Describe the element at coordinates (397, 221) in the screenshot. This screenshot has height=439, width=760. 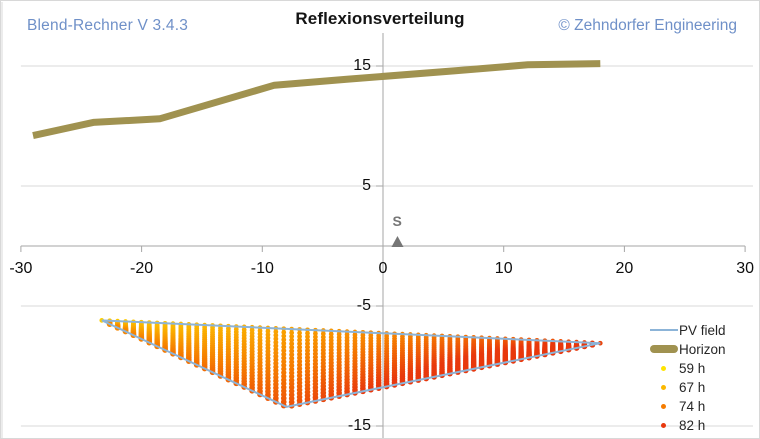
I see `south-direction-label: S` at that location.